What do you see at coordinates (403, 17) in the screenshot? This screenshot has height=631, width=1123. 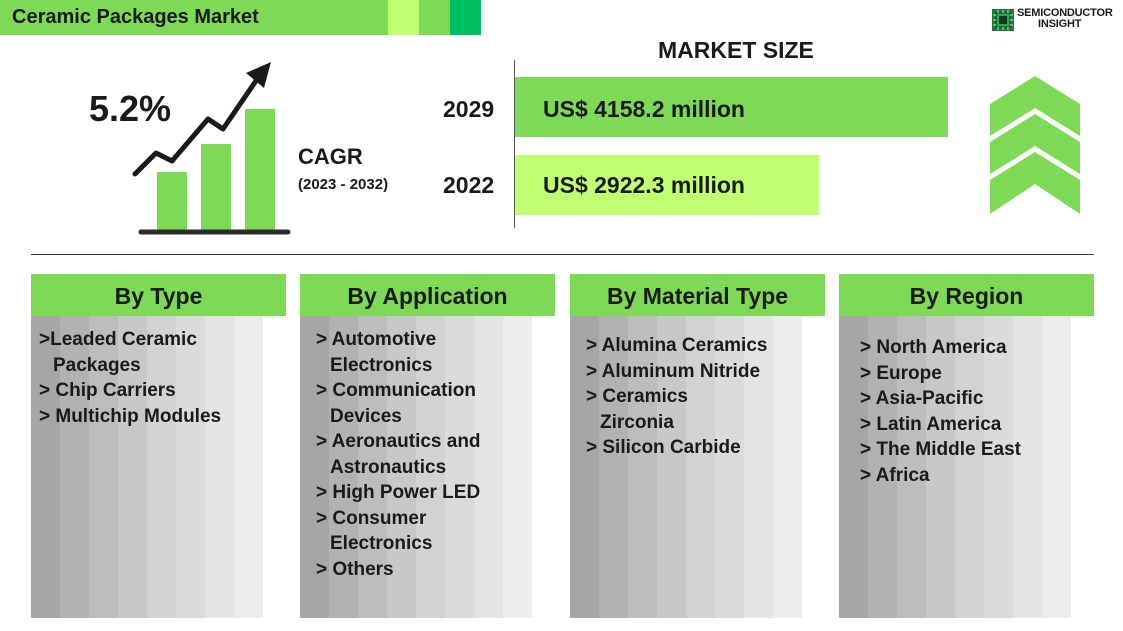 I see `banner-decoration-light` at bounding box center [403, 17].